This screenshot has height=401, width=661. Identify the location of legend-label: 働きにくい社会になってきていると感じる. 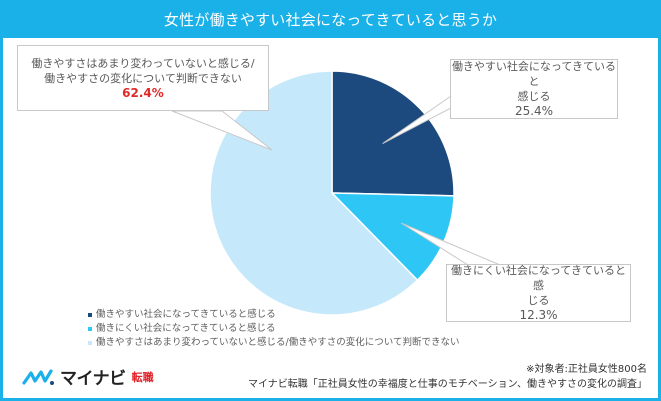
(186, 328).